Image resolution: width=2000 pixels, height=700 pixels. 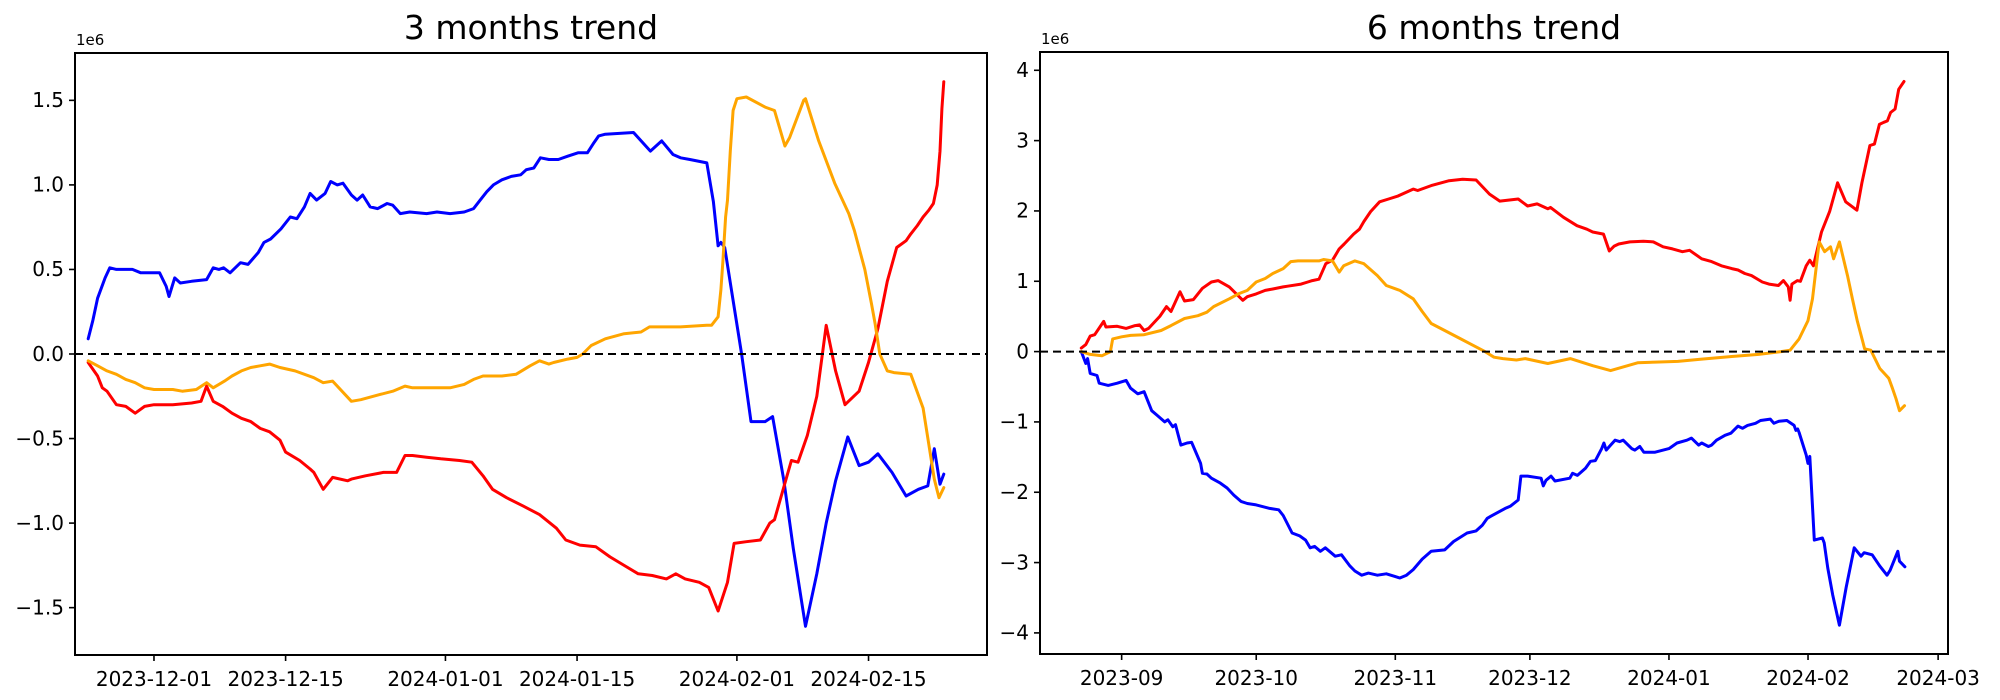 What do you see at coordinates (1808, 678) in the screenshot?
I see `x-tick-label: 2024-02` at bounding box center [1808, 678].